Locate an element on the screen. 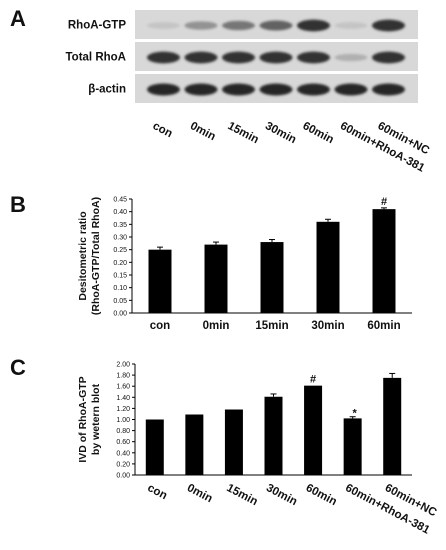 This screenshot has height=550, width=446. panel-label-a: A is located at coordinates (18, 18).